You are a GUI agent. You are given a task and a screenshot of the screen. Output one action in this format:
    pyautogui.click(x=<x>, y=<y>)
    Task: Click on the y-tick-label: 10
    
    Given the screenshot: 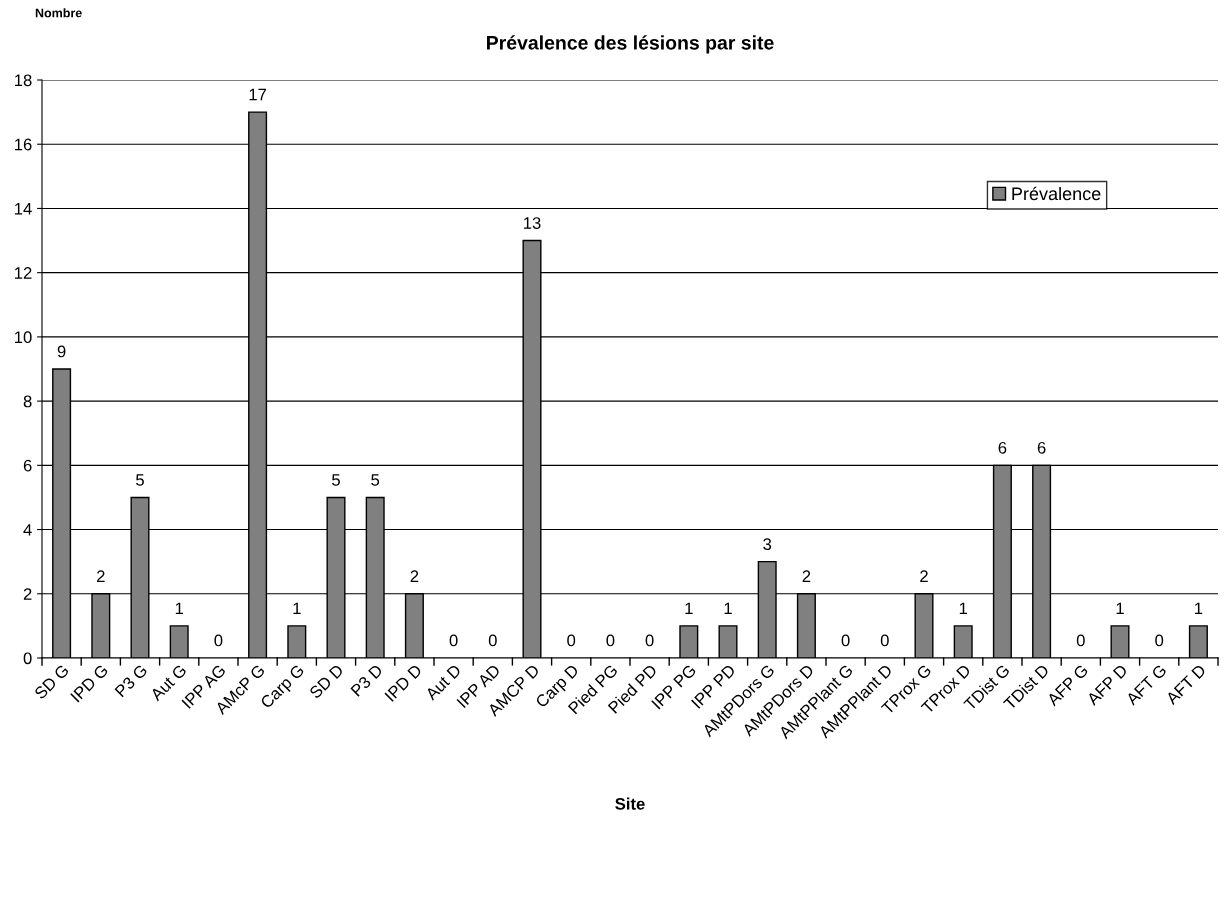 What is the action you would take?
    pyautogui.click(x=23, y=337)
    